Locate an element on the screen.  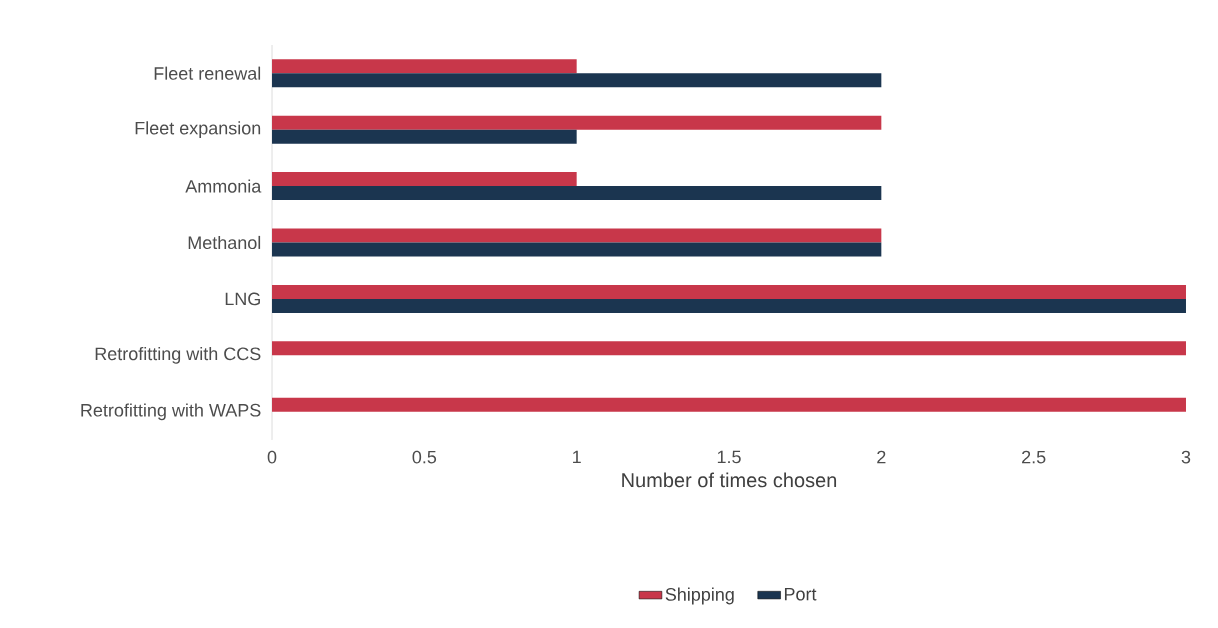
x-tick-label: 2.5 is located at coordinates (1034, 457).